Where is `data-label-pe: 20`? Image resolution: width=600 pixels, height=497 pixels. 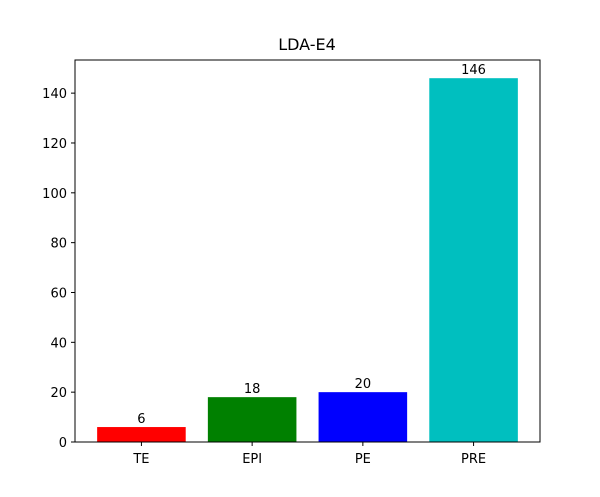 data-label-pe: 20 is located at coordinates (363, 384).